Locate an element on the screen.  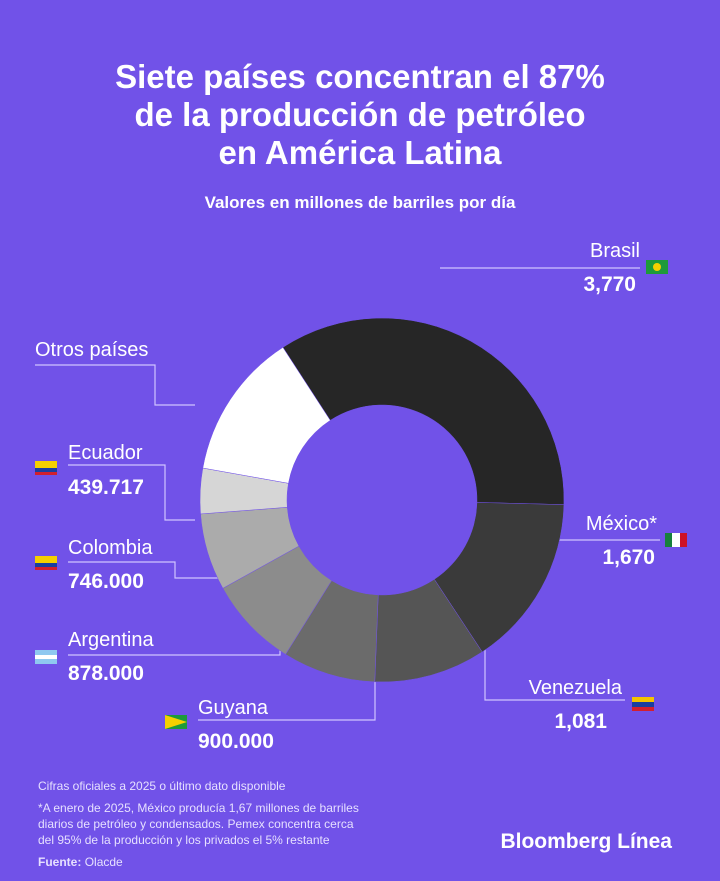
category-label: México* is located at coordinates (621, 524).